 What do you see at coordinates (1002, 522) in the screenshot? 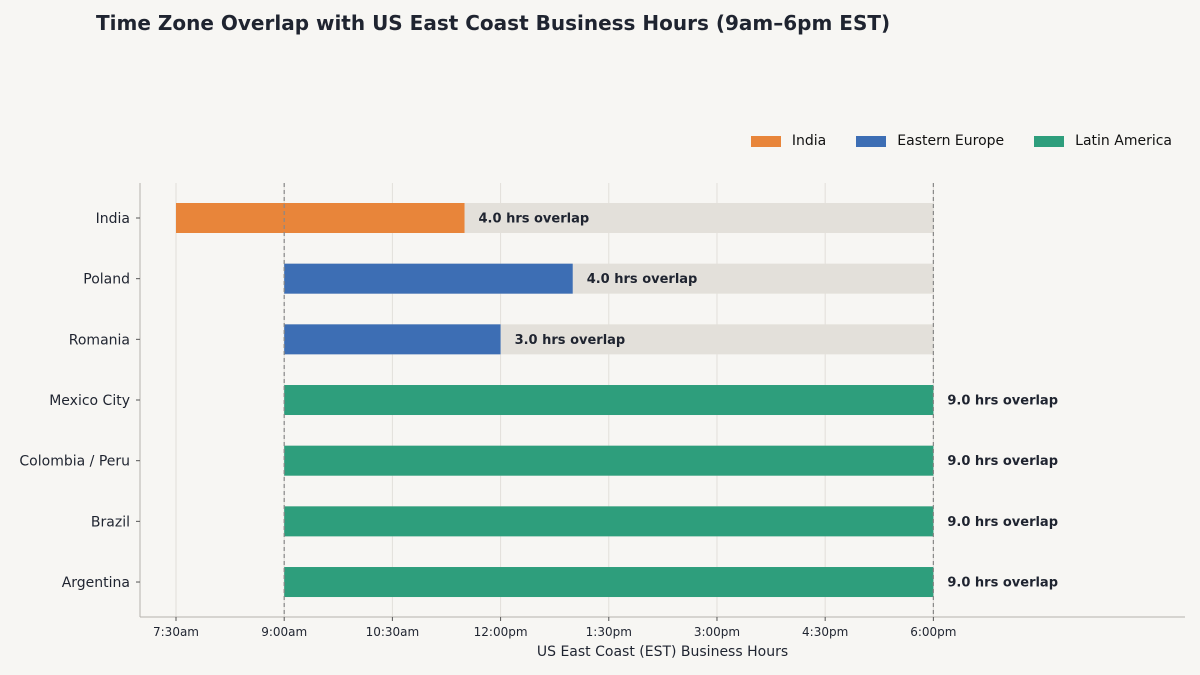
I see `overlap-label-brazil: 9.0 hrs overlap` at bounding box center [1002, 522].